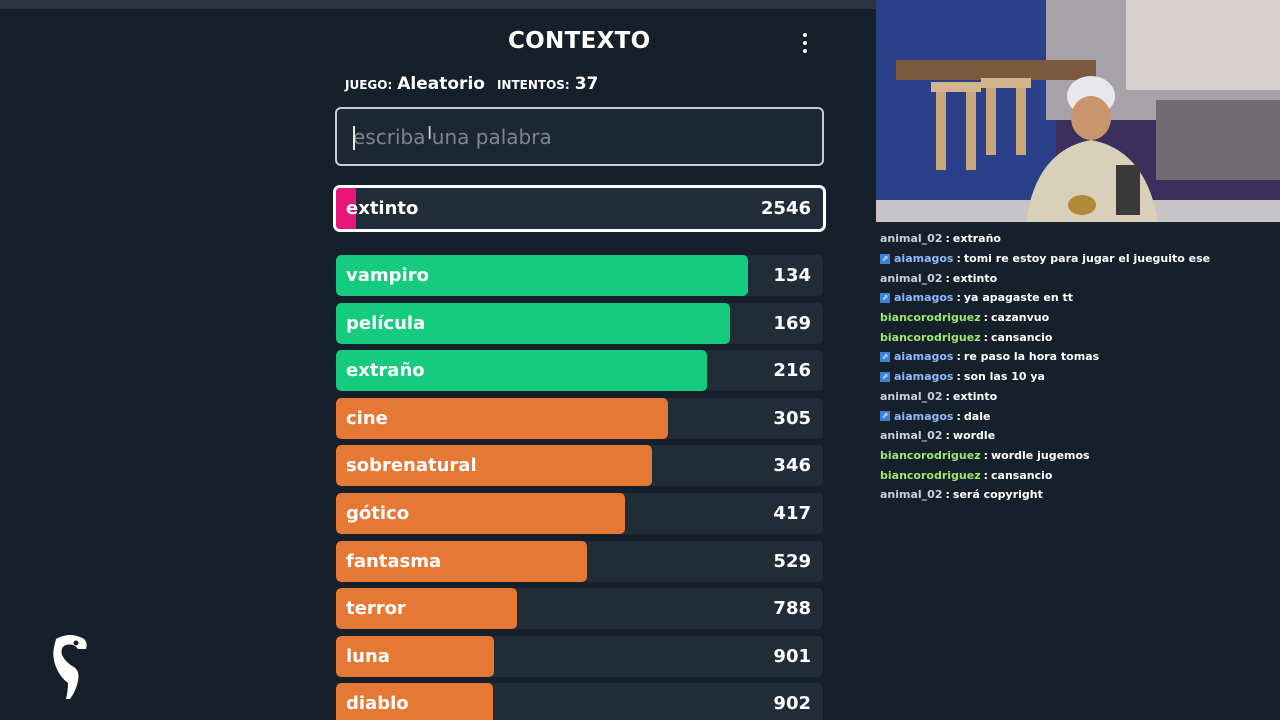 The width and height of the screenshot is (1280, 720). I want to click on top-bar, so click(438, 4).